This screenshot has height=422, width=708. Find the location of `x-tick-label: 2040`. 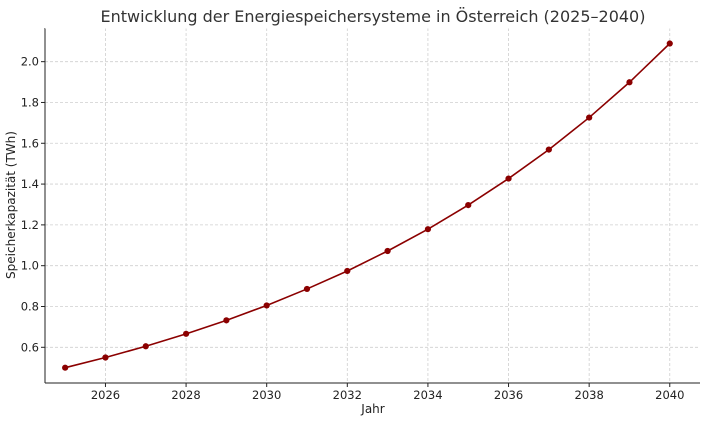

x-tick-label: 2040 is located at coordinates (669, 395).